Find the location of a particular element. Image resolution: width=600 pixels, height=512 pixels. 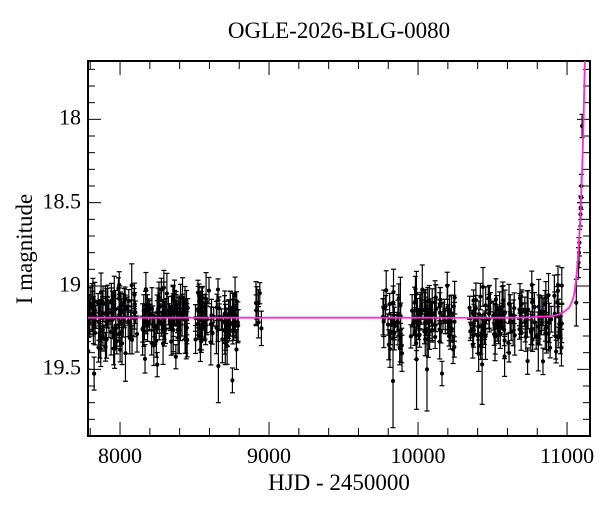

x-tick-label: 10000 is located at coordinates (418, 455).